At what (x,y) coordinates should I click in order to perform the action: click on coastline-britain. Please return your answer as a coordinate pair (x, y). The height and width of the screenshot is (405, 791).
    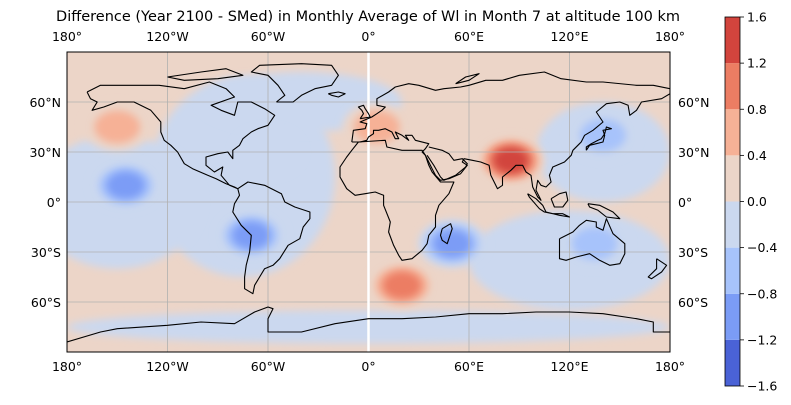
    Looking at the image, I should click on (364, 112).